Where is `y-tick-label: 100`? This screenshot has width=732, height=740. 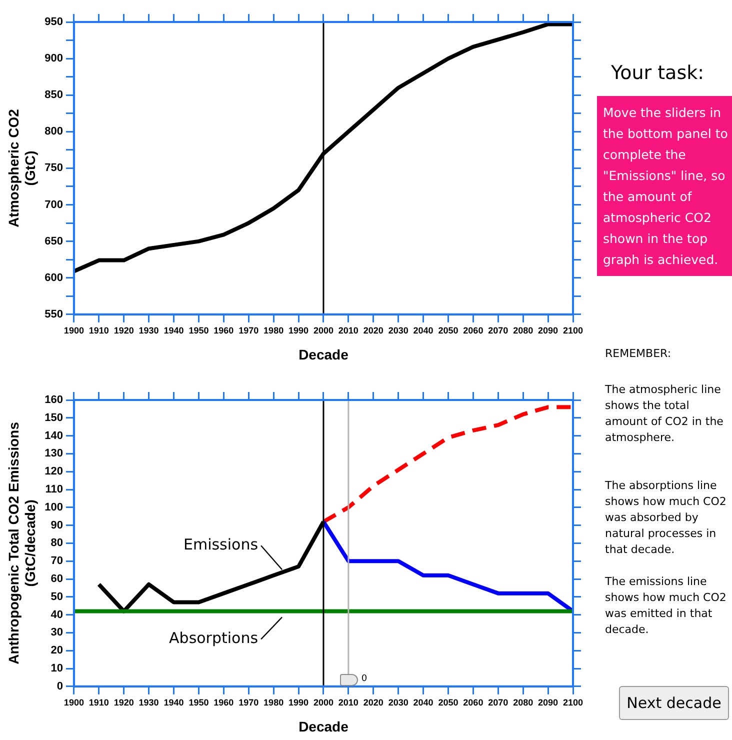 y-tick-label: 100 is located at coordinates (53, 507).